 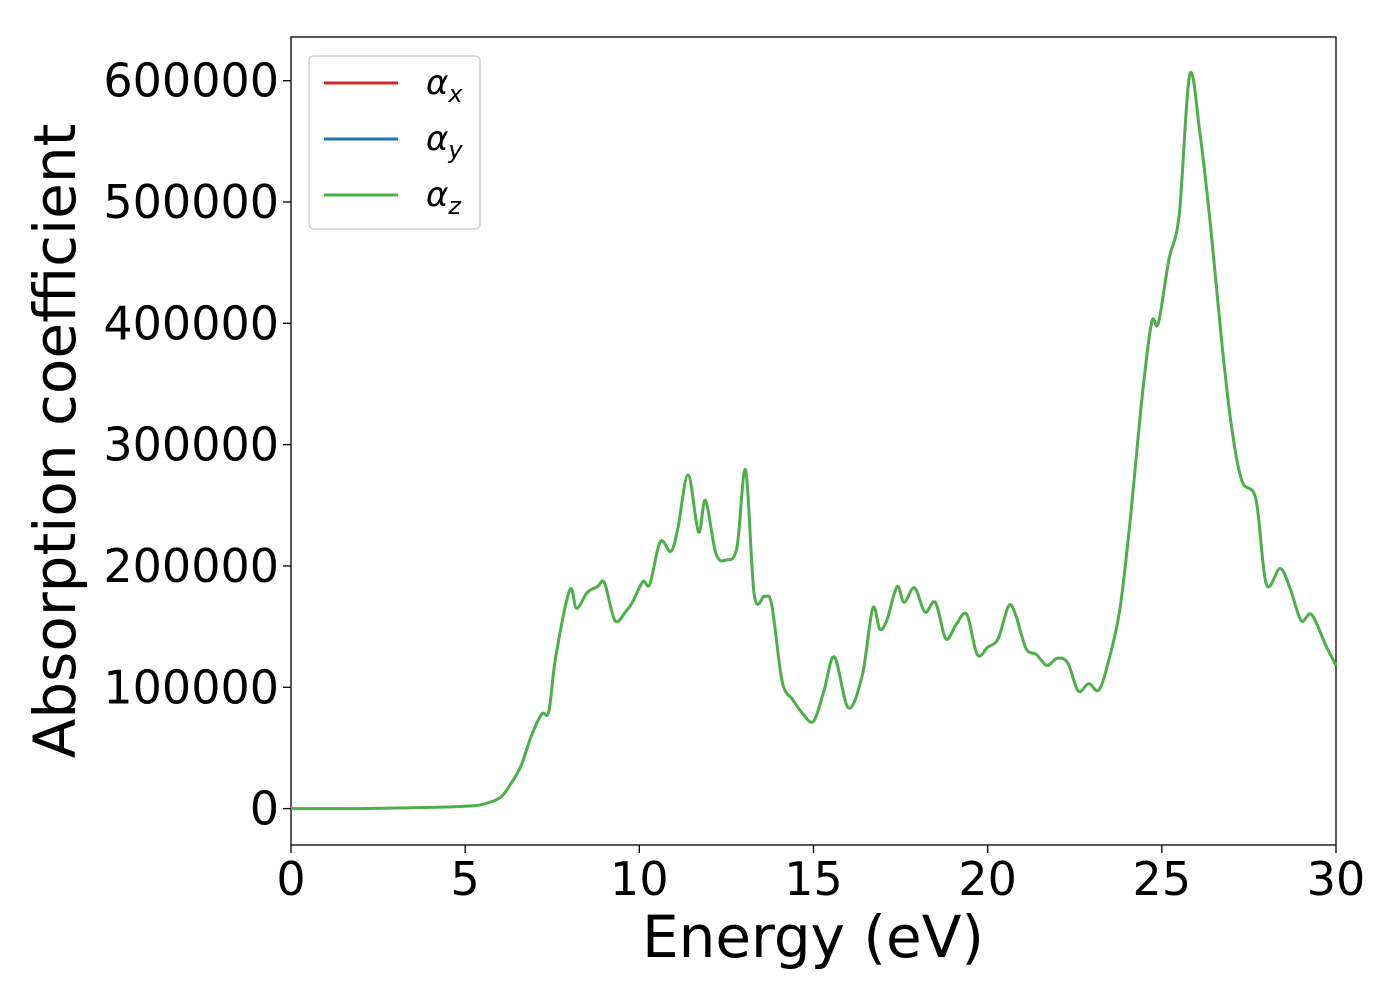 I want to click on legend-subscript: y, so click(x=455, y=150).